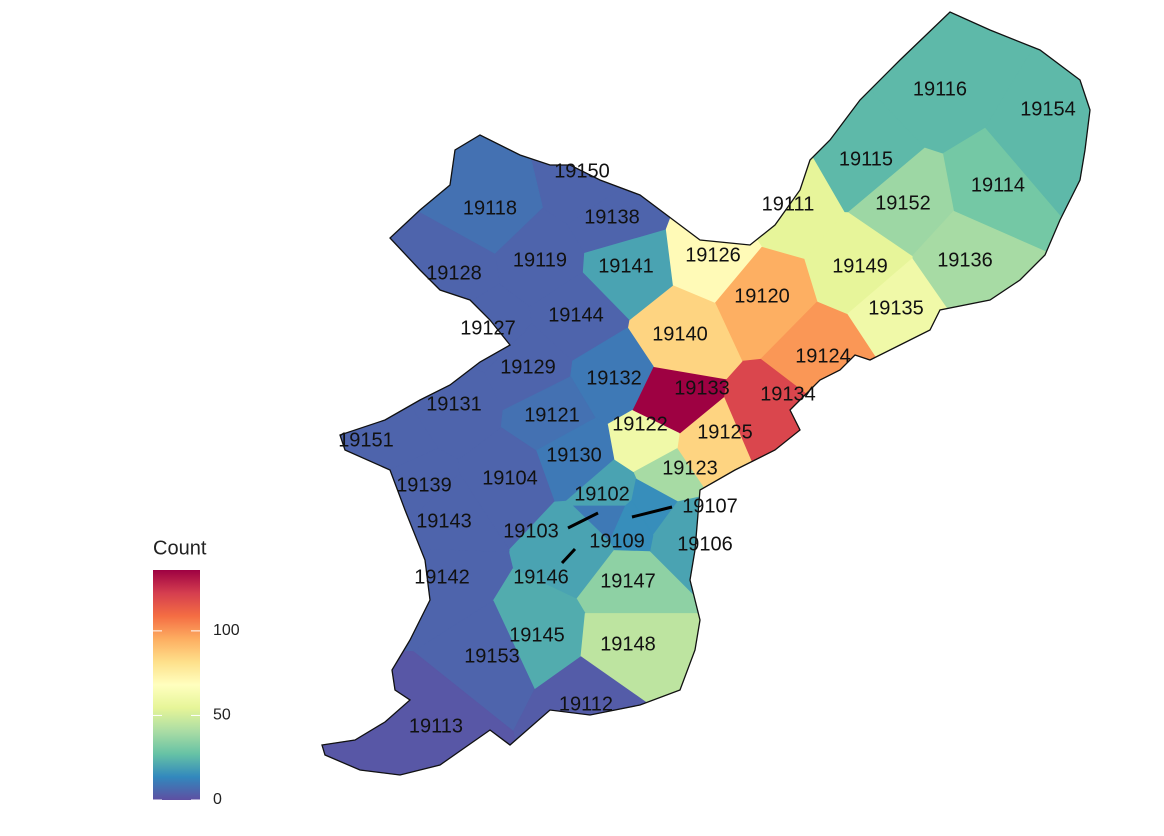 This screenshot has width=1164, height=836. Describe the element at coordinates (725, 432) in the screenshot. I see `zip-label: 19125` at that location.